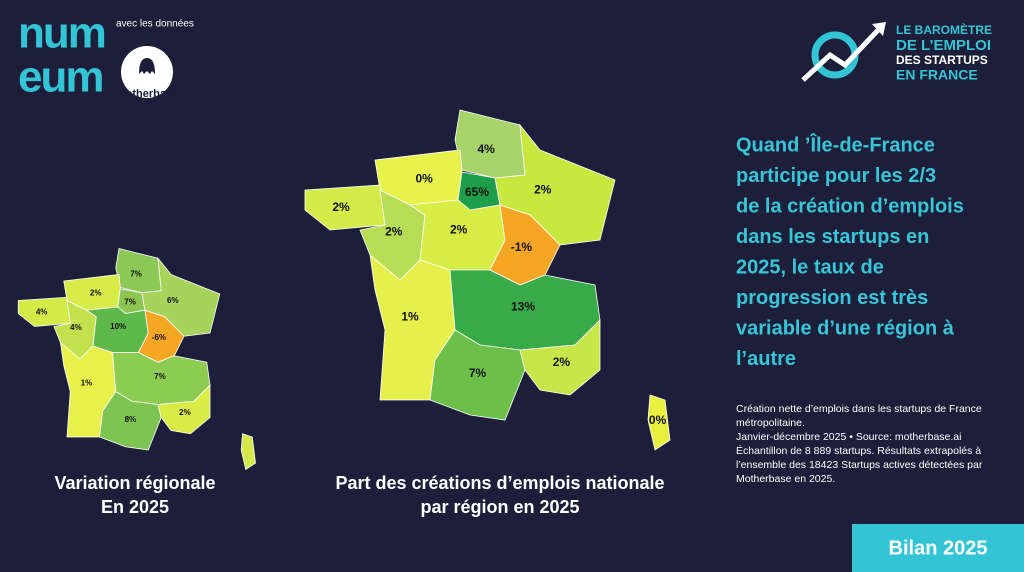 Image resolution: width=1024 pixels, height=572 pixels. Describe the element at coordinates (810, 267) in the screenshot. I see `headline: 2025, le taux de` at that location.